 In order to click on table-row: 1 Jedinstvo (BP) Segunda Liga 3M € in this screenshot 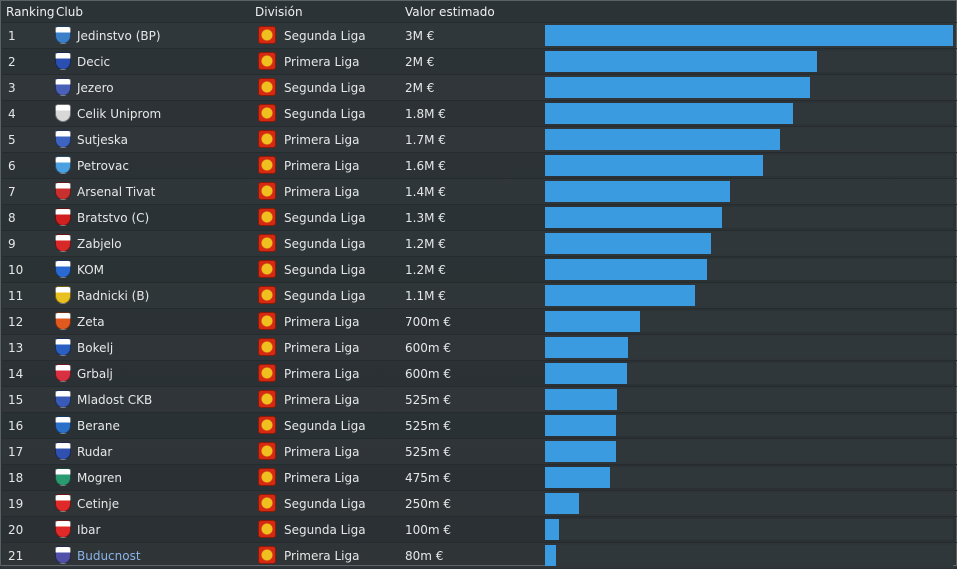, I will do `click(479, 35)`.